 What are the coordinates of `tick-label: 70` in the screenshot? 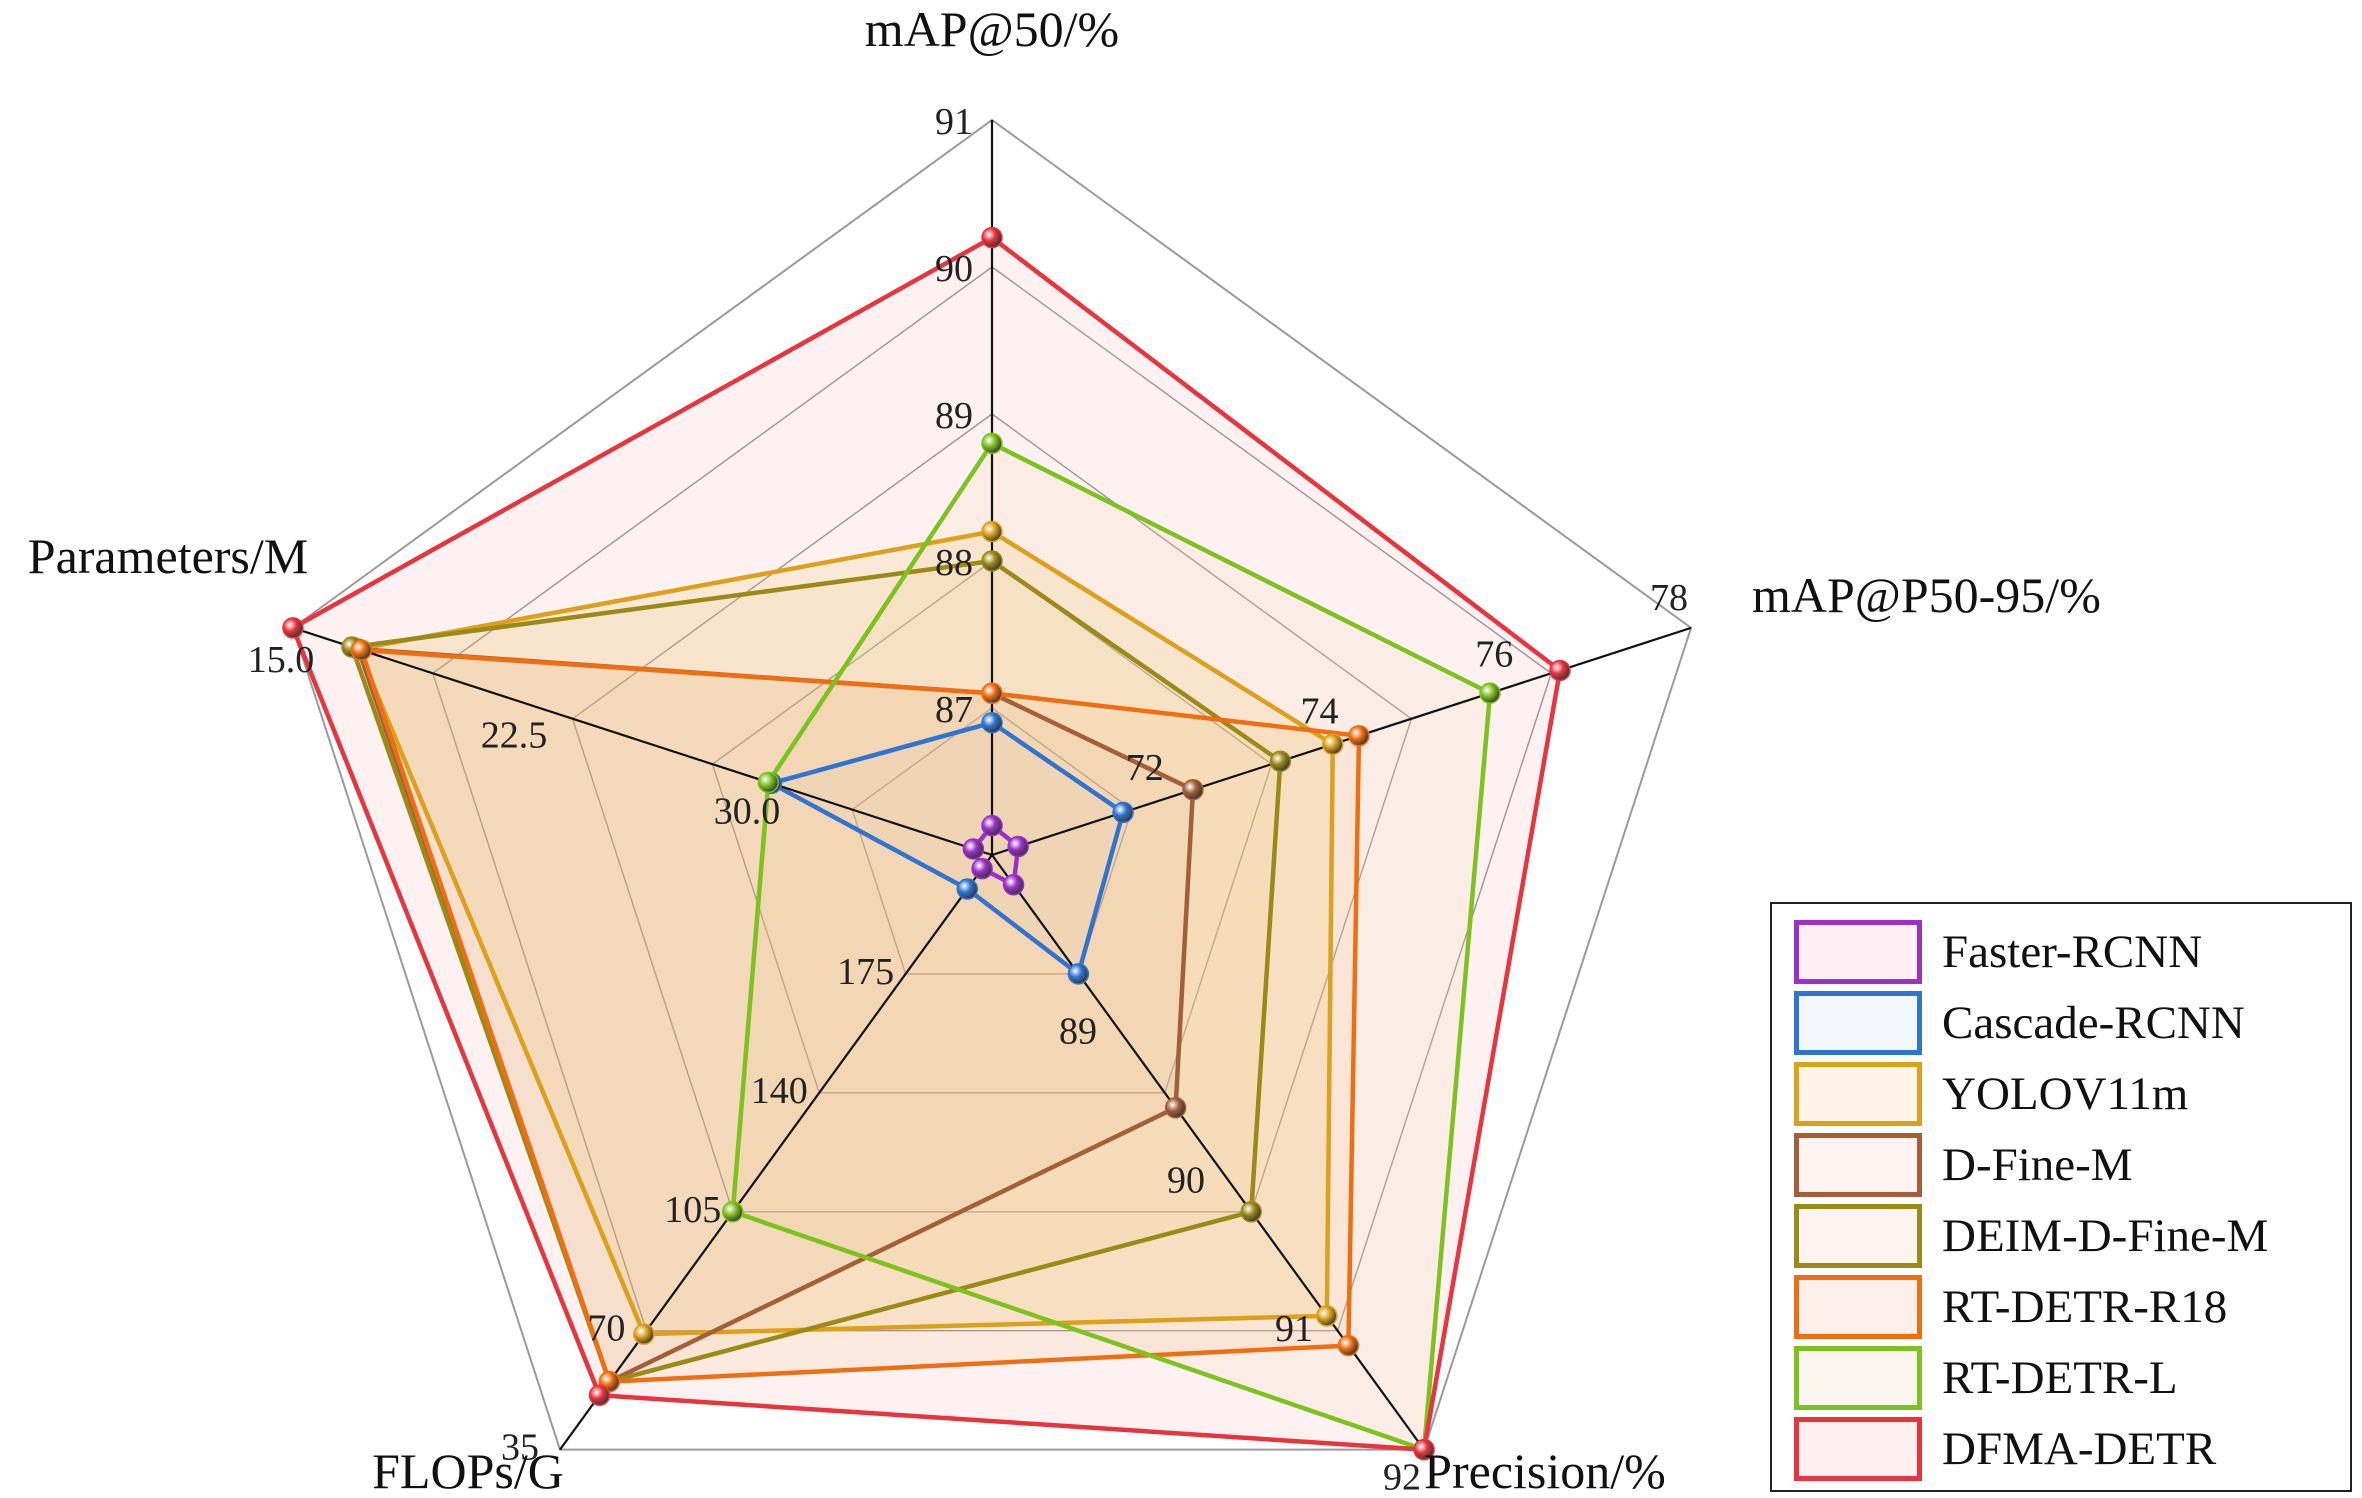 It's located at (606, 1329).